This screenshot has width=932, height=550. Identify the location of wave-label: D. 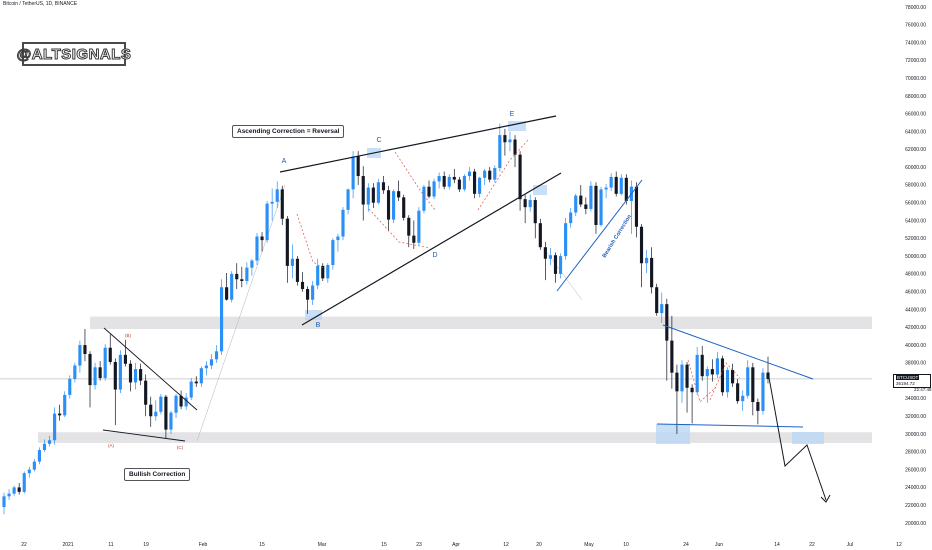
(434, 255).